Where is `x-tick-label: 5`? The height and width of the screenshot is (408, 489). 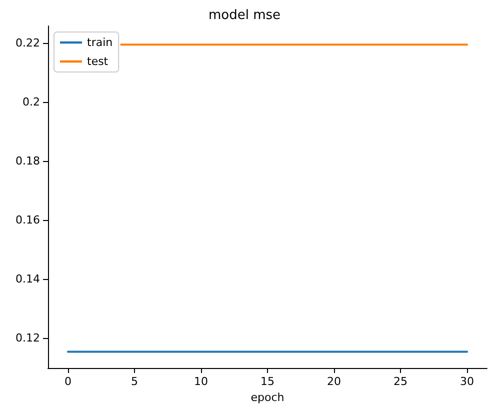
x-tick-label: 5 is located at coordinates (134, 381).